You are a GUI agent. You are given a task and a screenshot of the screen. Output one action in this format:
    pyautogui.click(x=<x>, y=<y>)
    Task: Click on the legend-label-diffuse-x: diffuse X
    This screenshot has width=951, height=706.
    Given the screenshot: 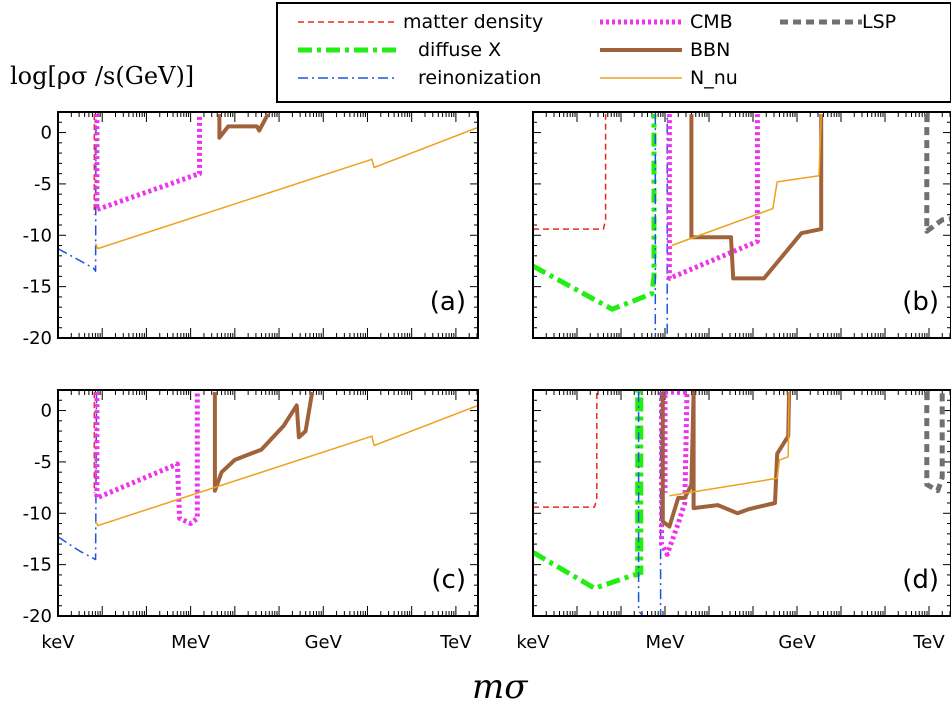 What is the action you would take?
    pyautogui.click(x=459, y=50)
    